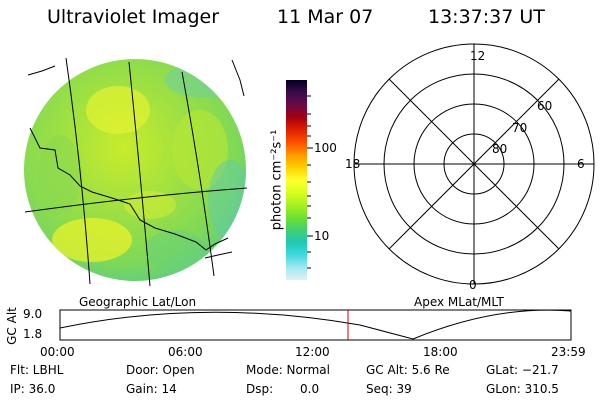  What do you see at coordinates (325, 148) in the screenshot?
I see `colorbar-tick-label: 100` at bounding box center [325, 148].